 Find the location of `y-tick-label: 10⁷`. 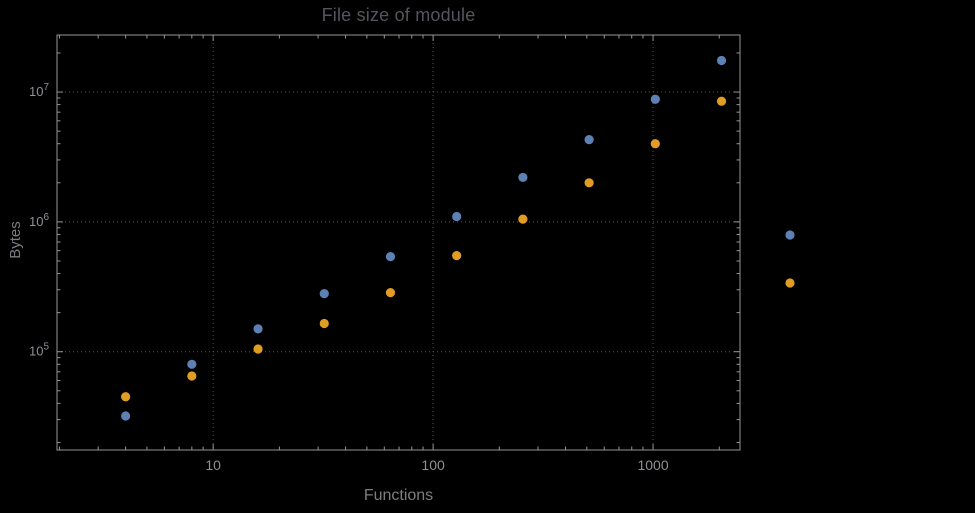

y-tick-label: 10⁷ is located at coordinates (39, 90).